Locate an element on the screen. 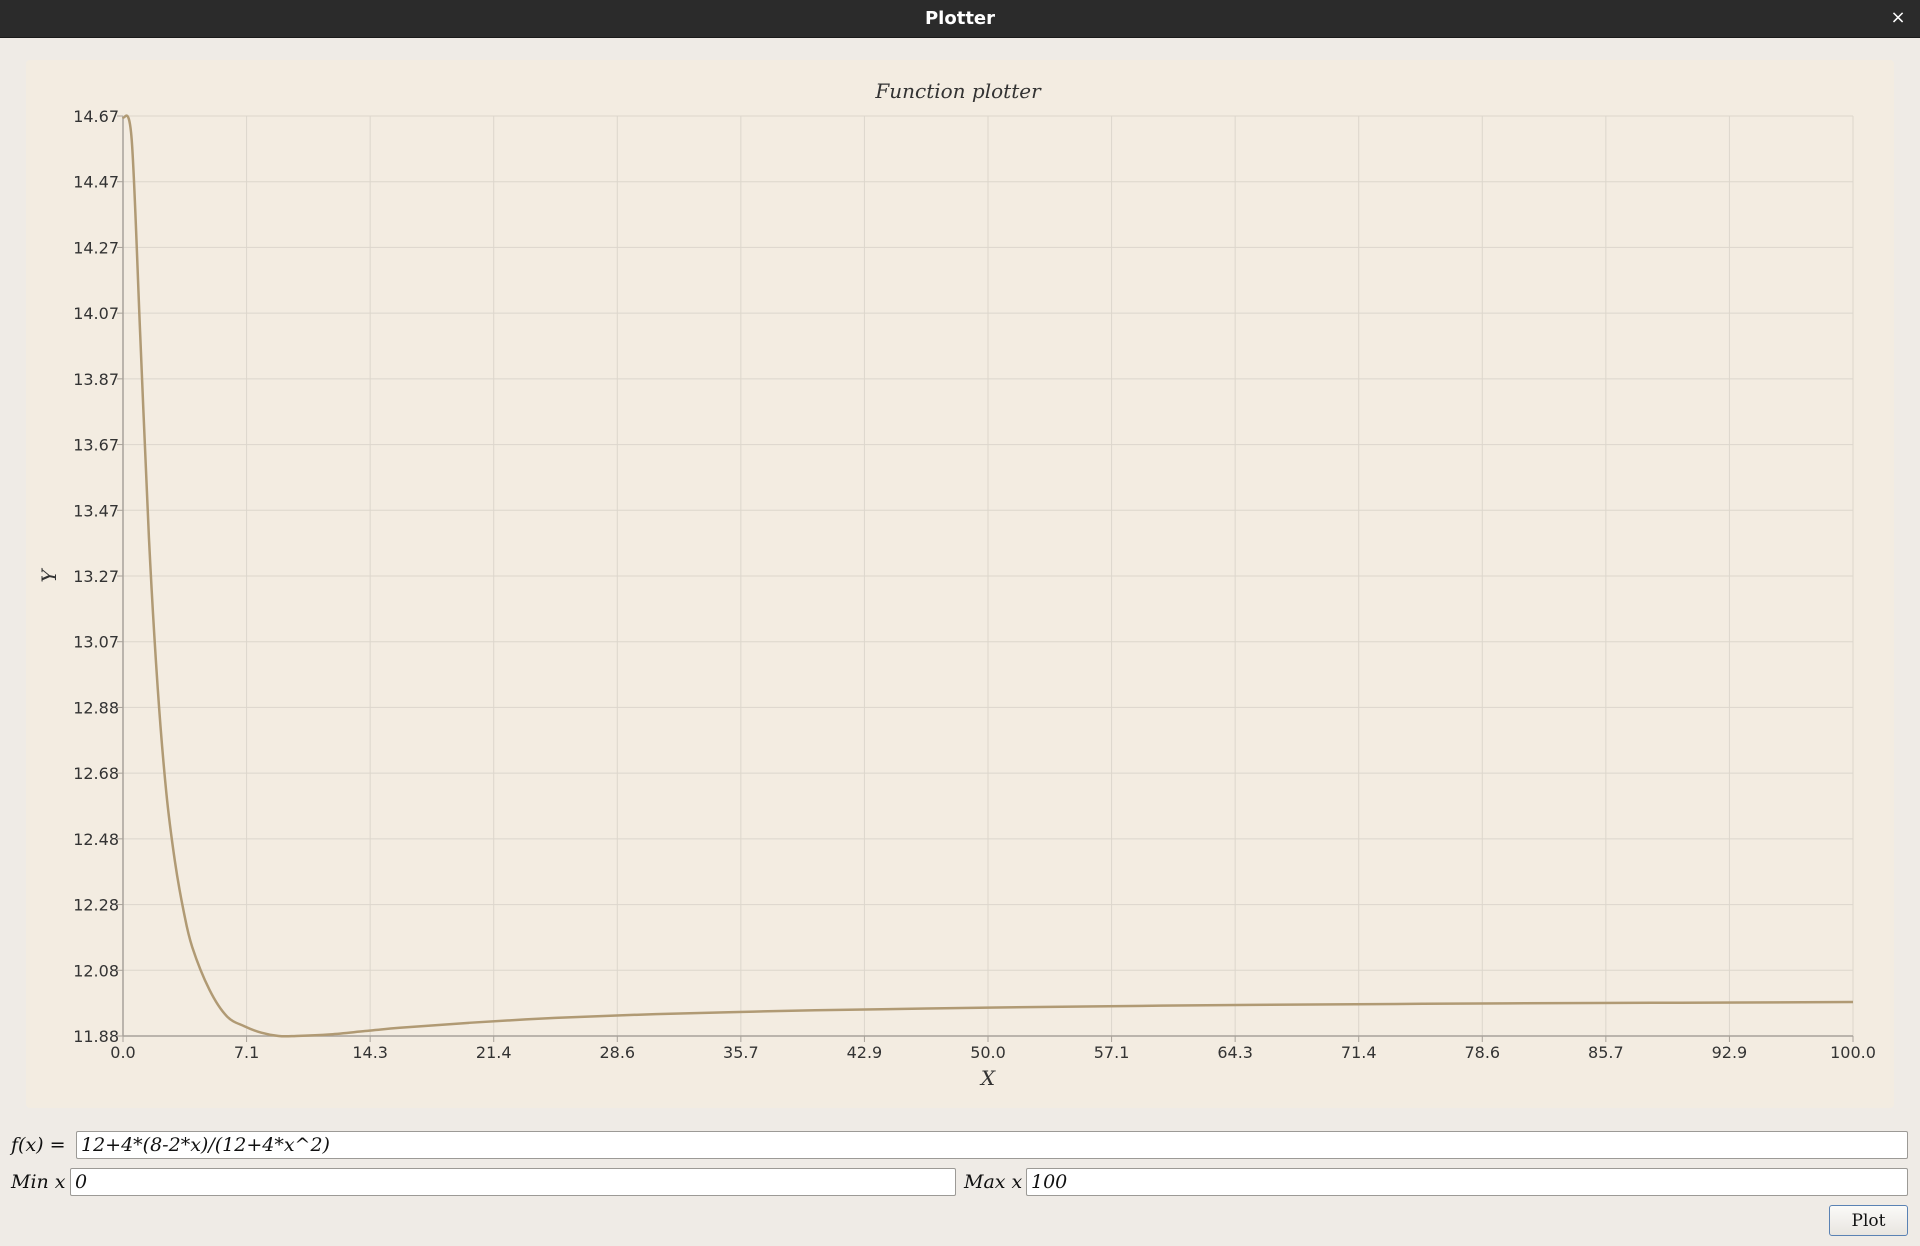  x-tick-label: 57.1 is located at coordinates (1112, 1052).